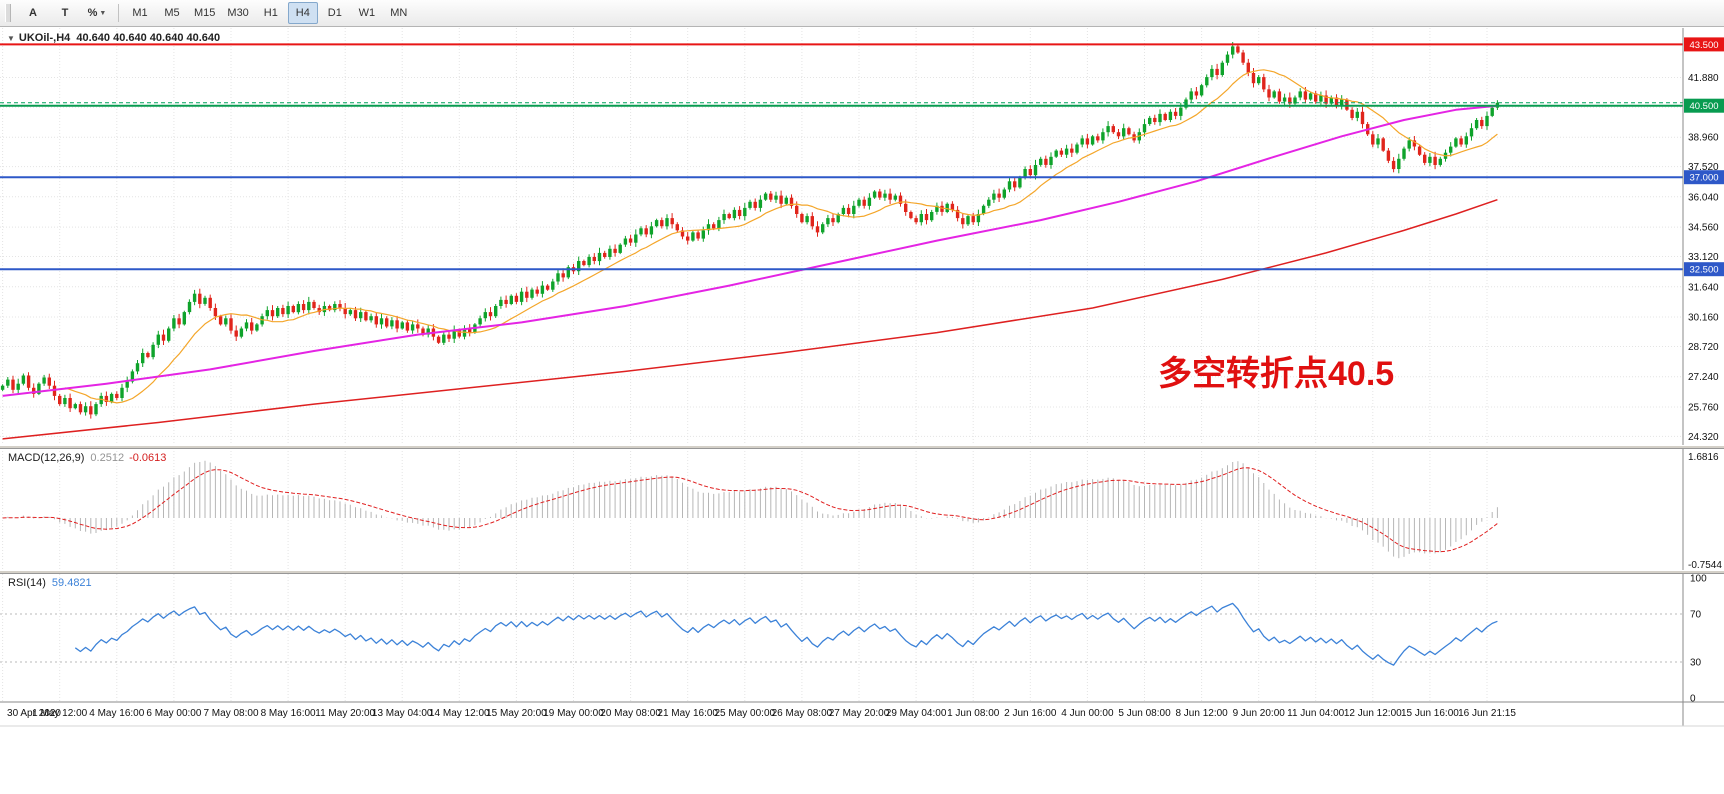 The image size is (1724, 794). Describe the element at coordinates (1259, 713) in the screenshot. I see `svg-text: 9 Jun 20:00` at that location.